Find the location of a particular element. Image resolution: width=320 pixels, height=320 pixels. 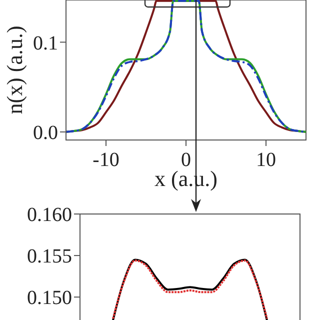

x-tick-label: 0 is located at coordinates (186, 160).